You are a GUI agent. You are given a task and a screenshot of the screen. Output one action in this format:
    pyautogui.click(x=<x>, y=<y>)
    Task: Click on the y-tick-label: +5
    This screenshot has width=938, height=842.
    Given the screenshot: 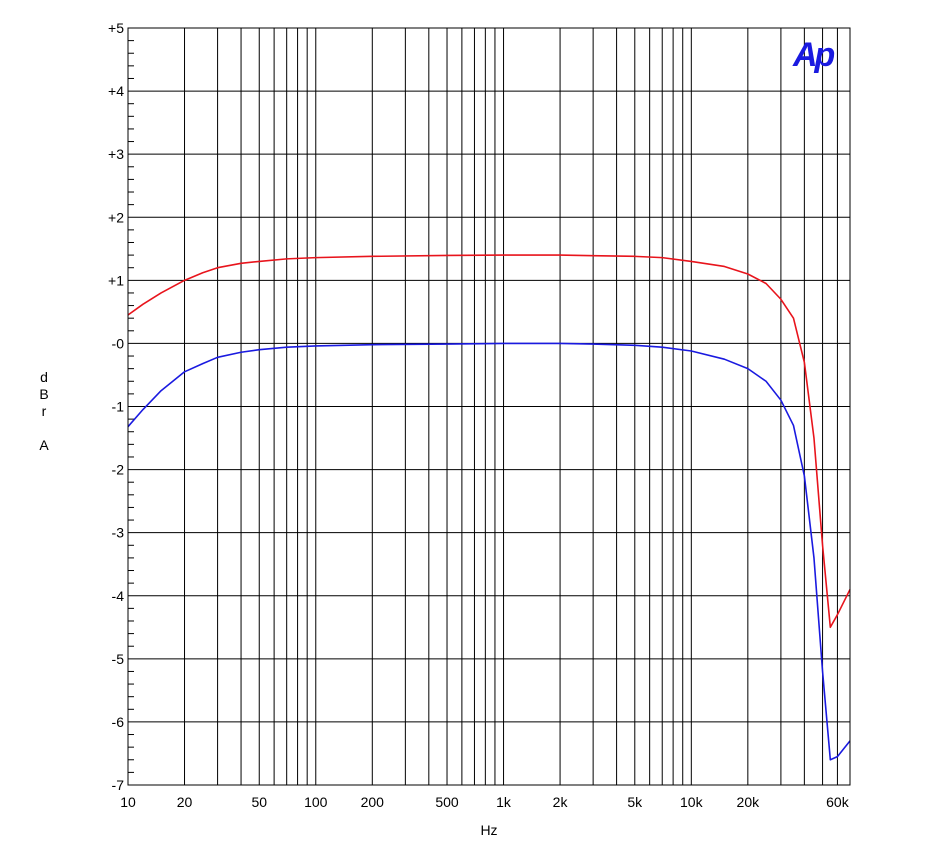 What is the action you would take?
    pyautogui.click(x=116, y=28)
    